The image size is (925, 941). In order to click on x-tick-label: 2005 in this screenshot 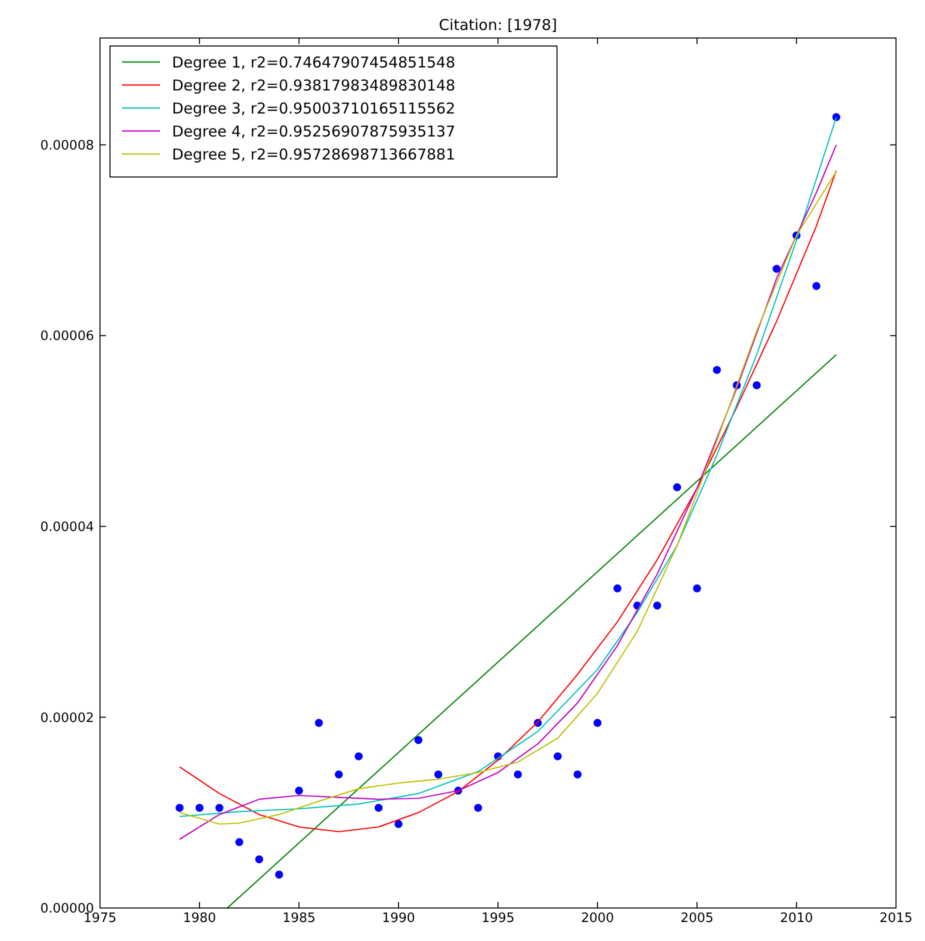, I will do `click(697, 918)`.